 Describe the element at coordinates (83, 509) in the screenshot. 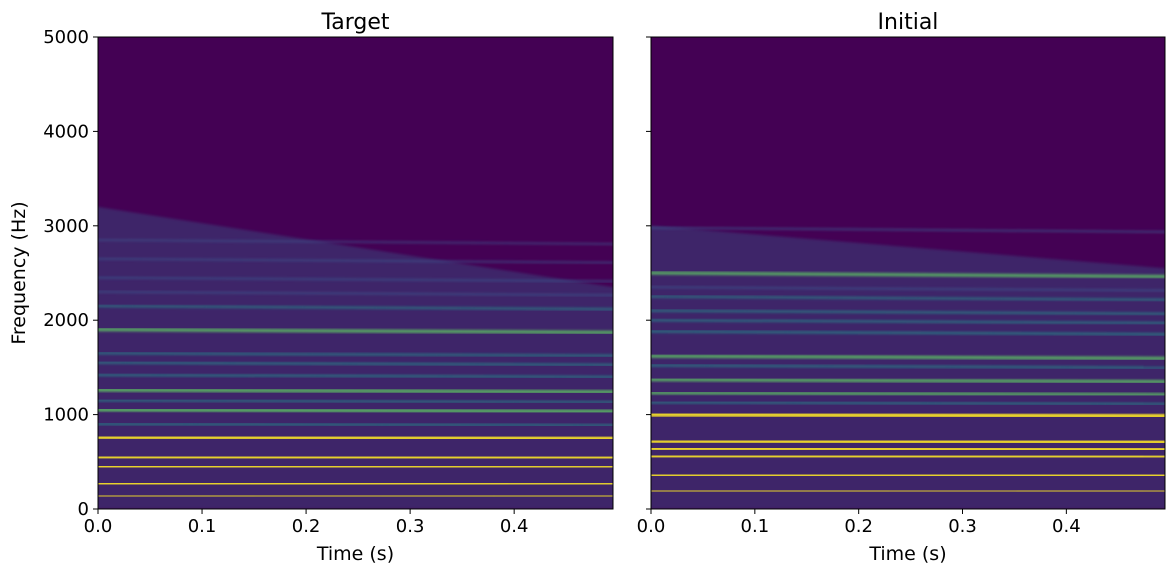

I see `y-tick-label: 0` at that location.